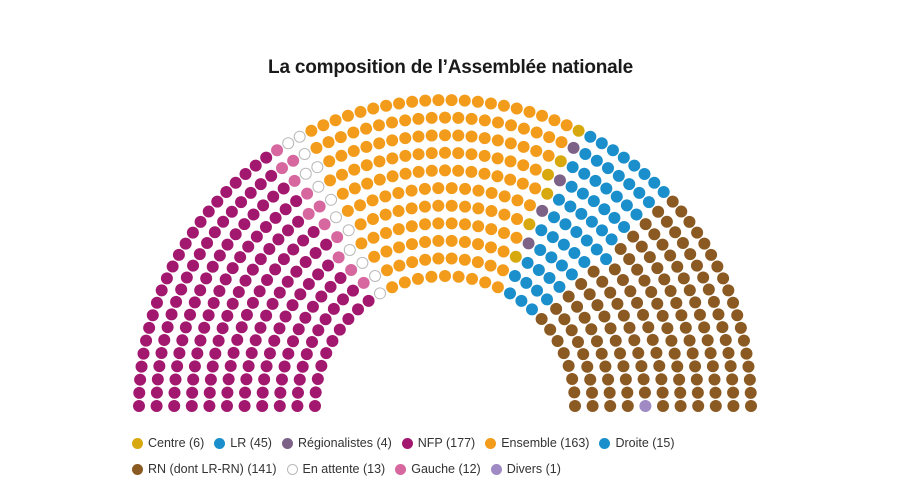 Image resolution: width=901 pixels, height=504 pixels. I want to click on legend-swatch-gauche, so click(401, 469).